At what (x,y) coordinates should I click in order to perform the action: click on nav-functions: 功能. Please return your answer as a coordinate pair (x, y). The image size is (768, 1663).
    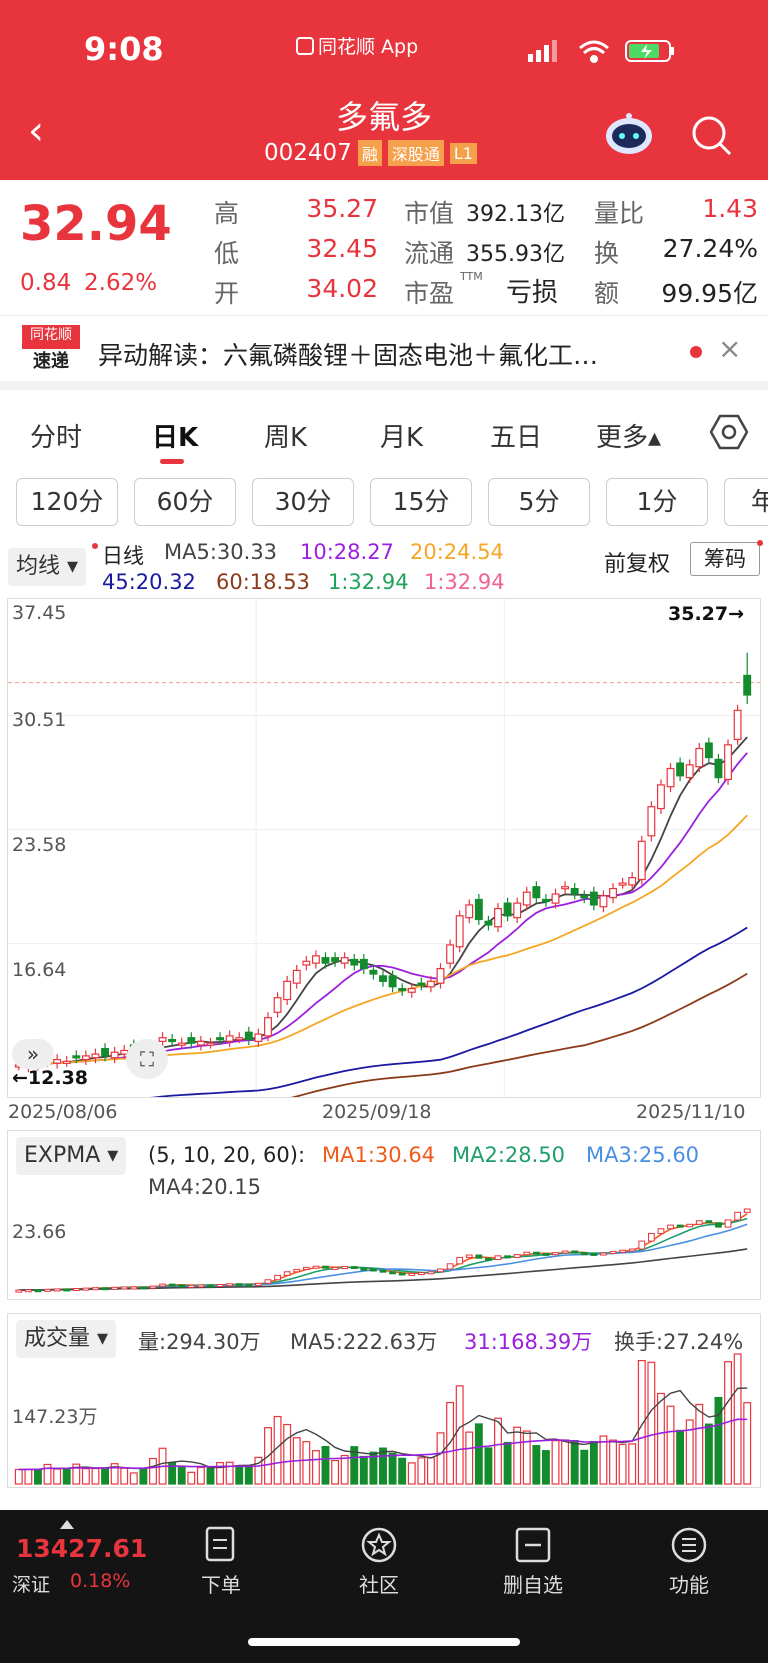
    Looking at the image, I should click on (689, 1562).